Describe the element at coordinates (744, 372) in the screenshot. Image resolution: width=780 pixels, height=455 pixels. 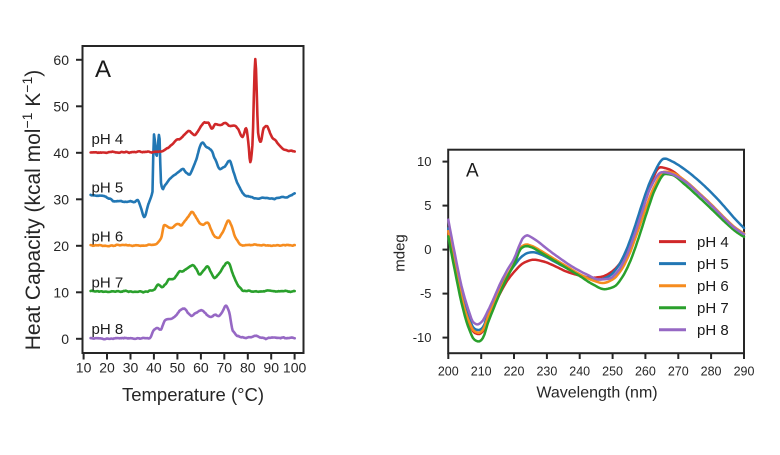
I see `svg-text: 290` at that location.